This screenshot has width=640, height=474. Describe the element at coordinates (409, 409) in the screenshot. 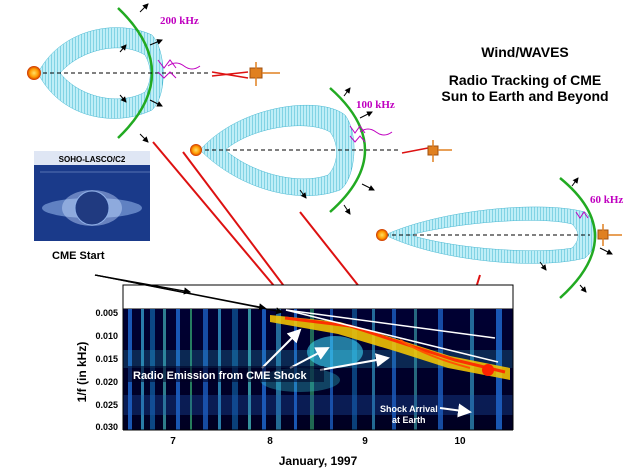

I see `shock-arrival-label-1: Shock Arrival` at that location.